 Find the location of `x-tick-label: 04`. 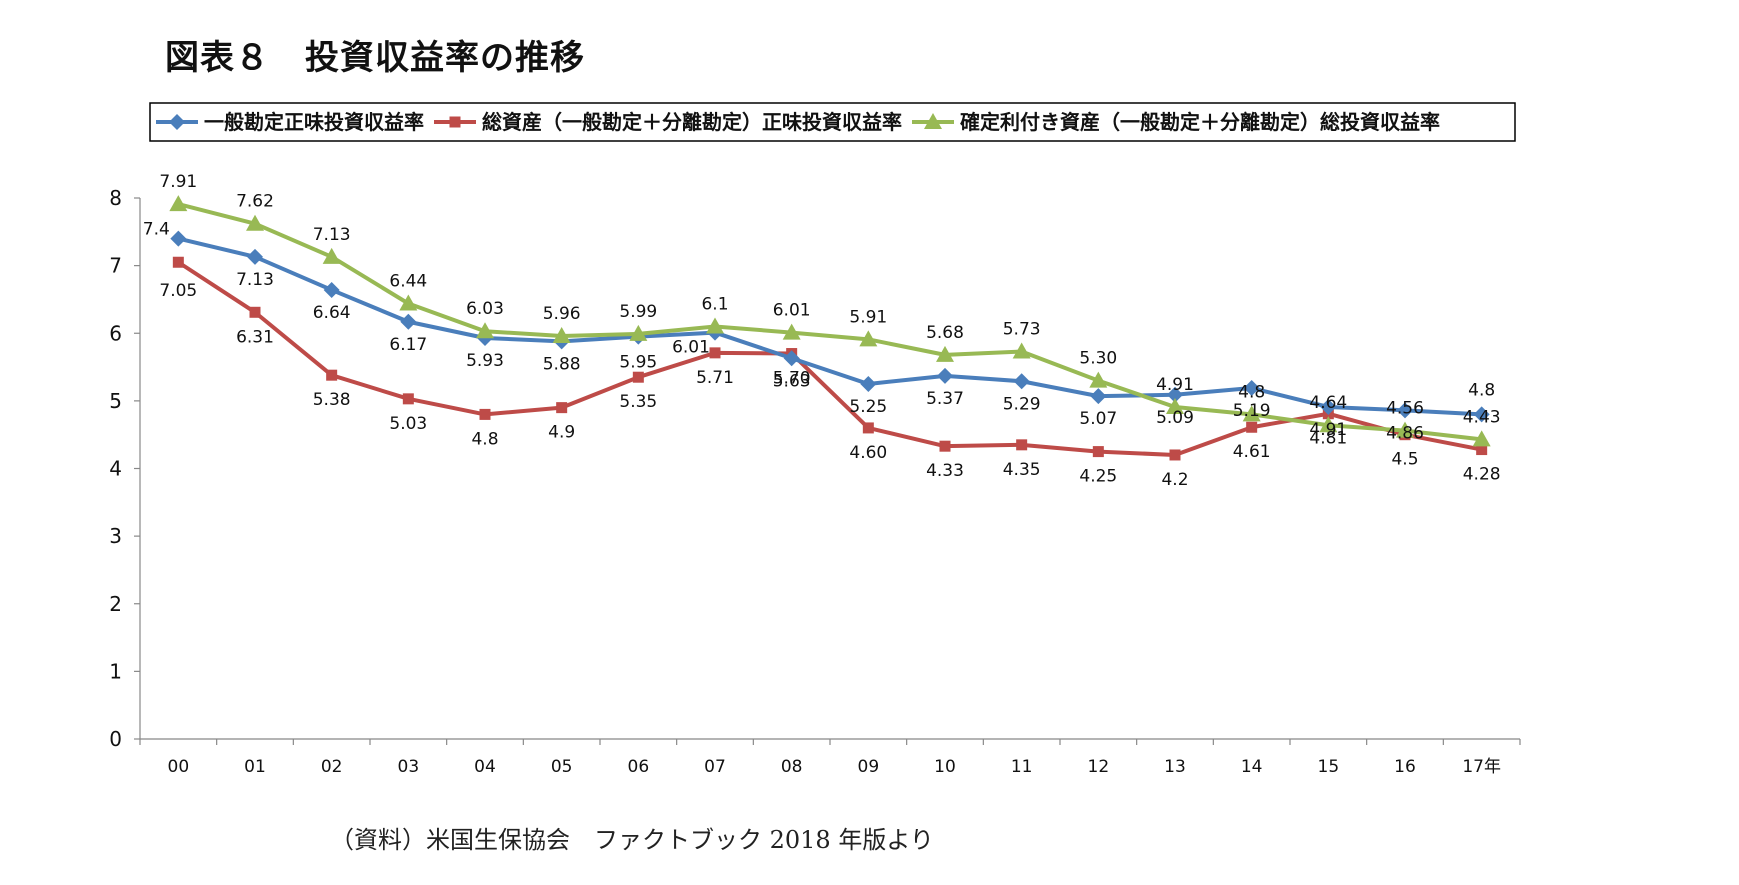

x-tick-label: 04 is located at coordinates (485, 767).